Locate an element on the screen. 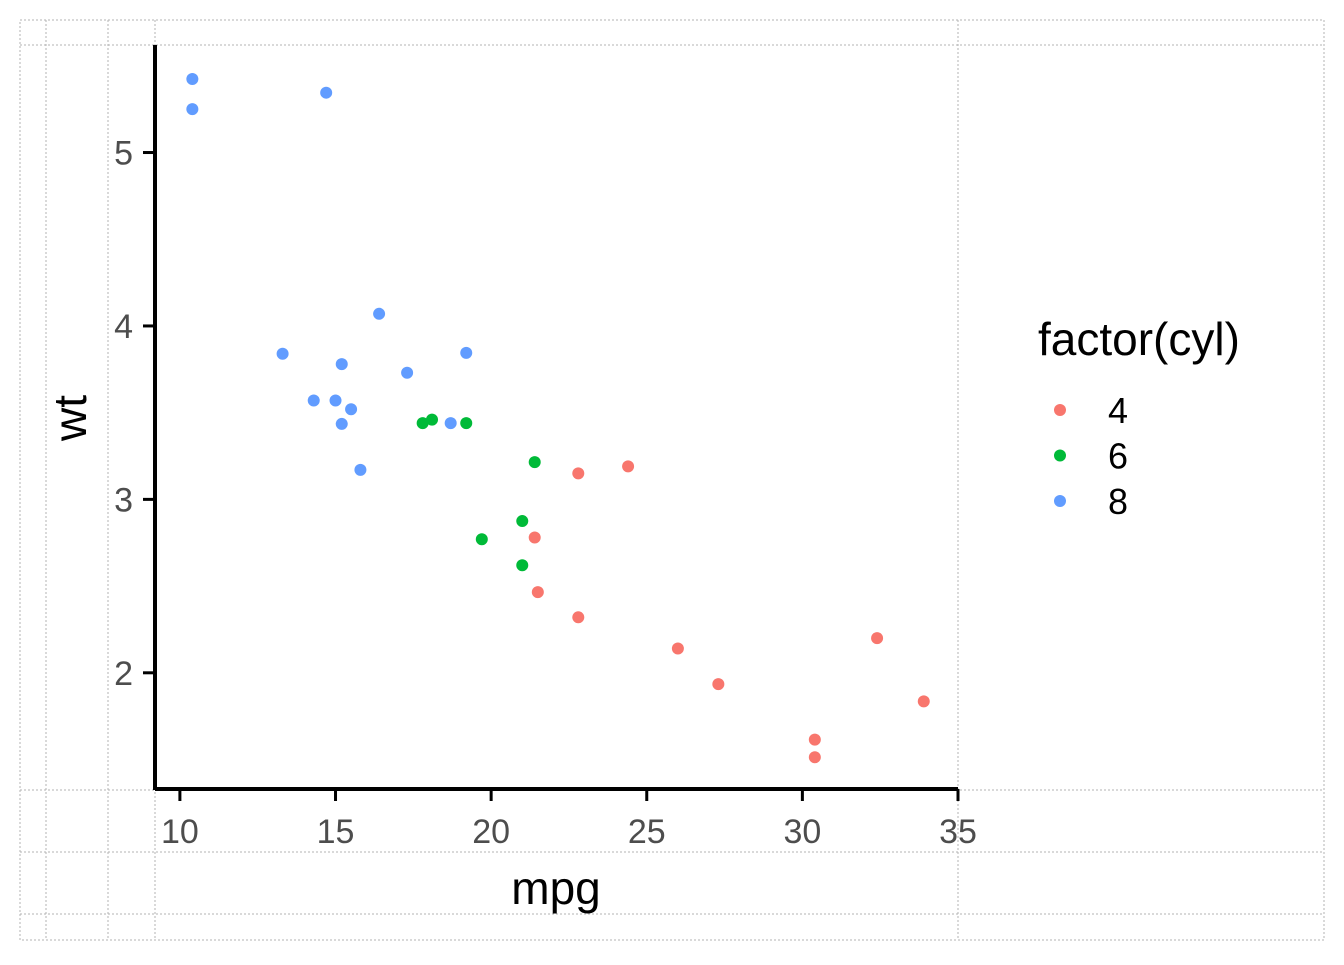 The height and width of the screenshot is (965, 1344). x-tick-label: 35 is located at coordinates (958, 832).